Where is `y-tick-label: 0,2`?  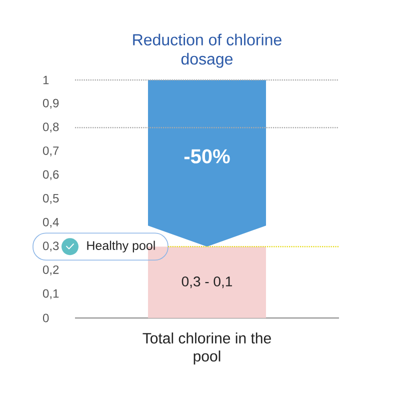
y-tick-label: 0,2 is located at coordinates (50, 270).